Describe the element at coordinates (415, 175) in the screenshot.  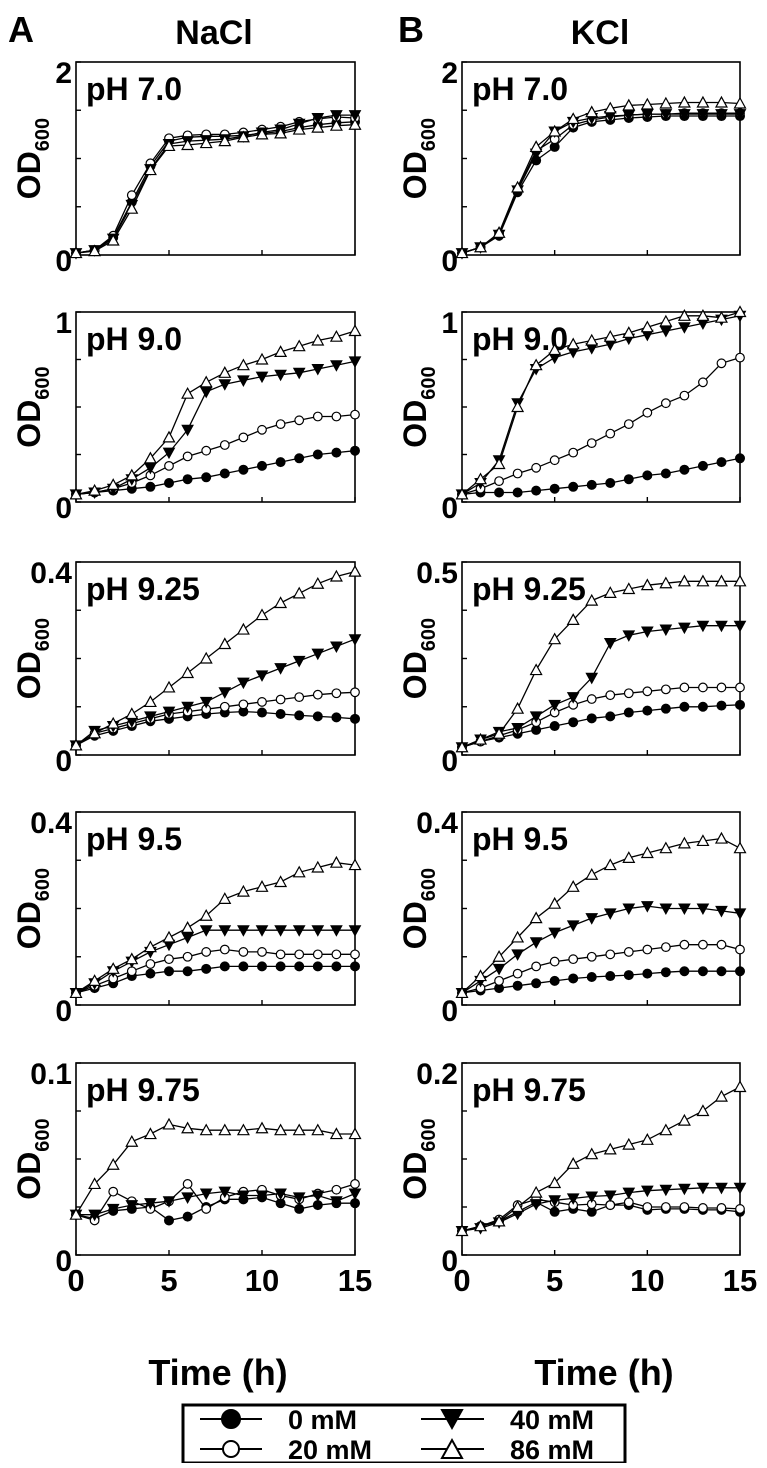
I see `y-axis-title-main: OD` at that location.